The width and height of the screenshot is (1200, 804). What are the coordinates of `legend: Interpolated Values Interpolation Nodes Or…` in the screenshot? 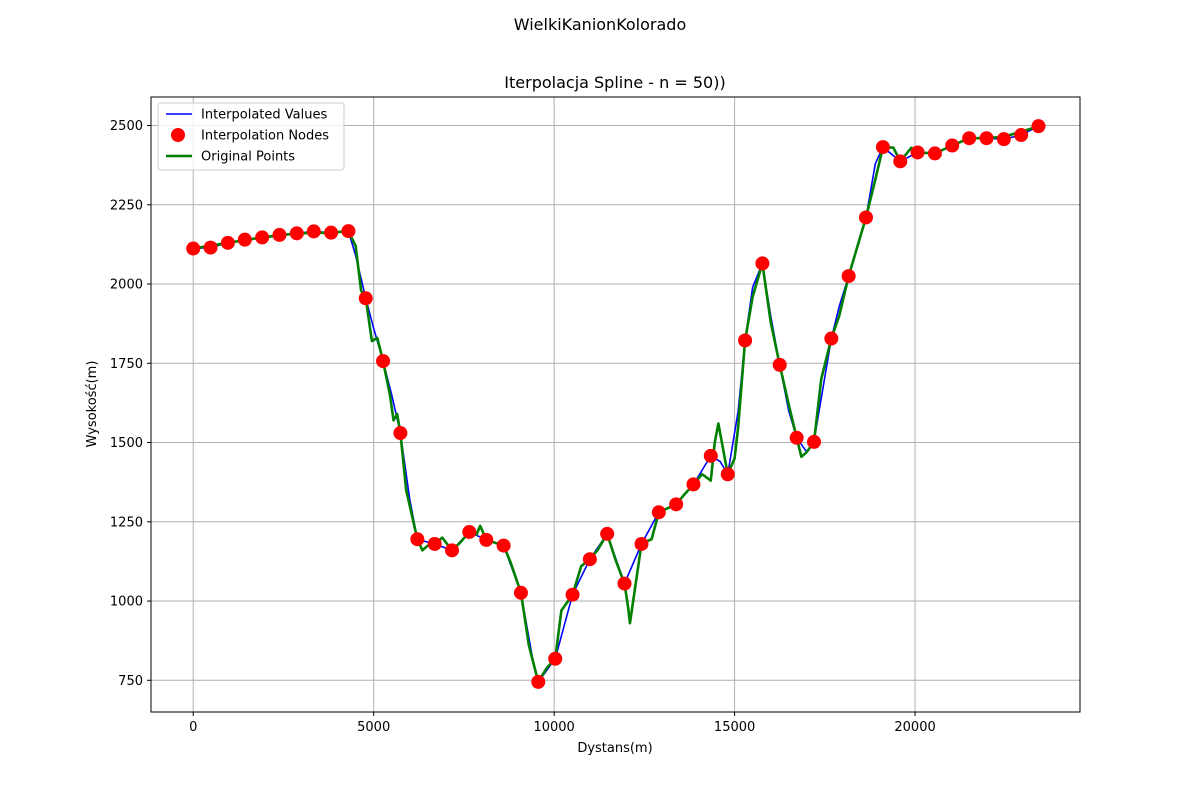 It's located at (251, 136).